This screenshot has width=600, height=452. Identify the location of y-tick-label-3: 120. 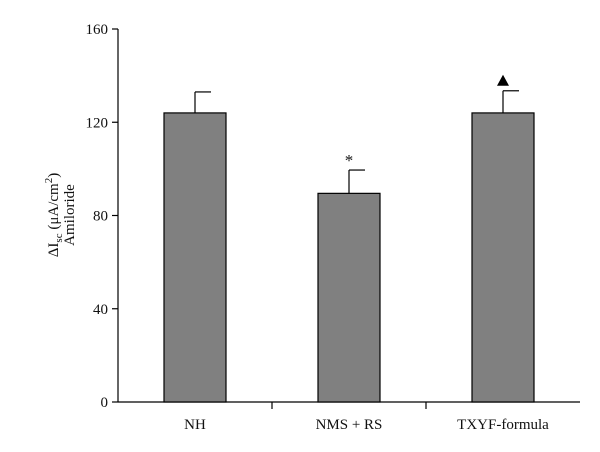
(97, 123).